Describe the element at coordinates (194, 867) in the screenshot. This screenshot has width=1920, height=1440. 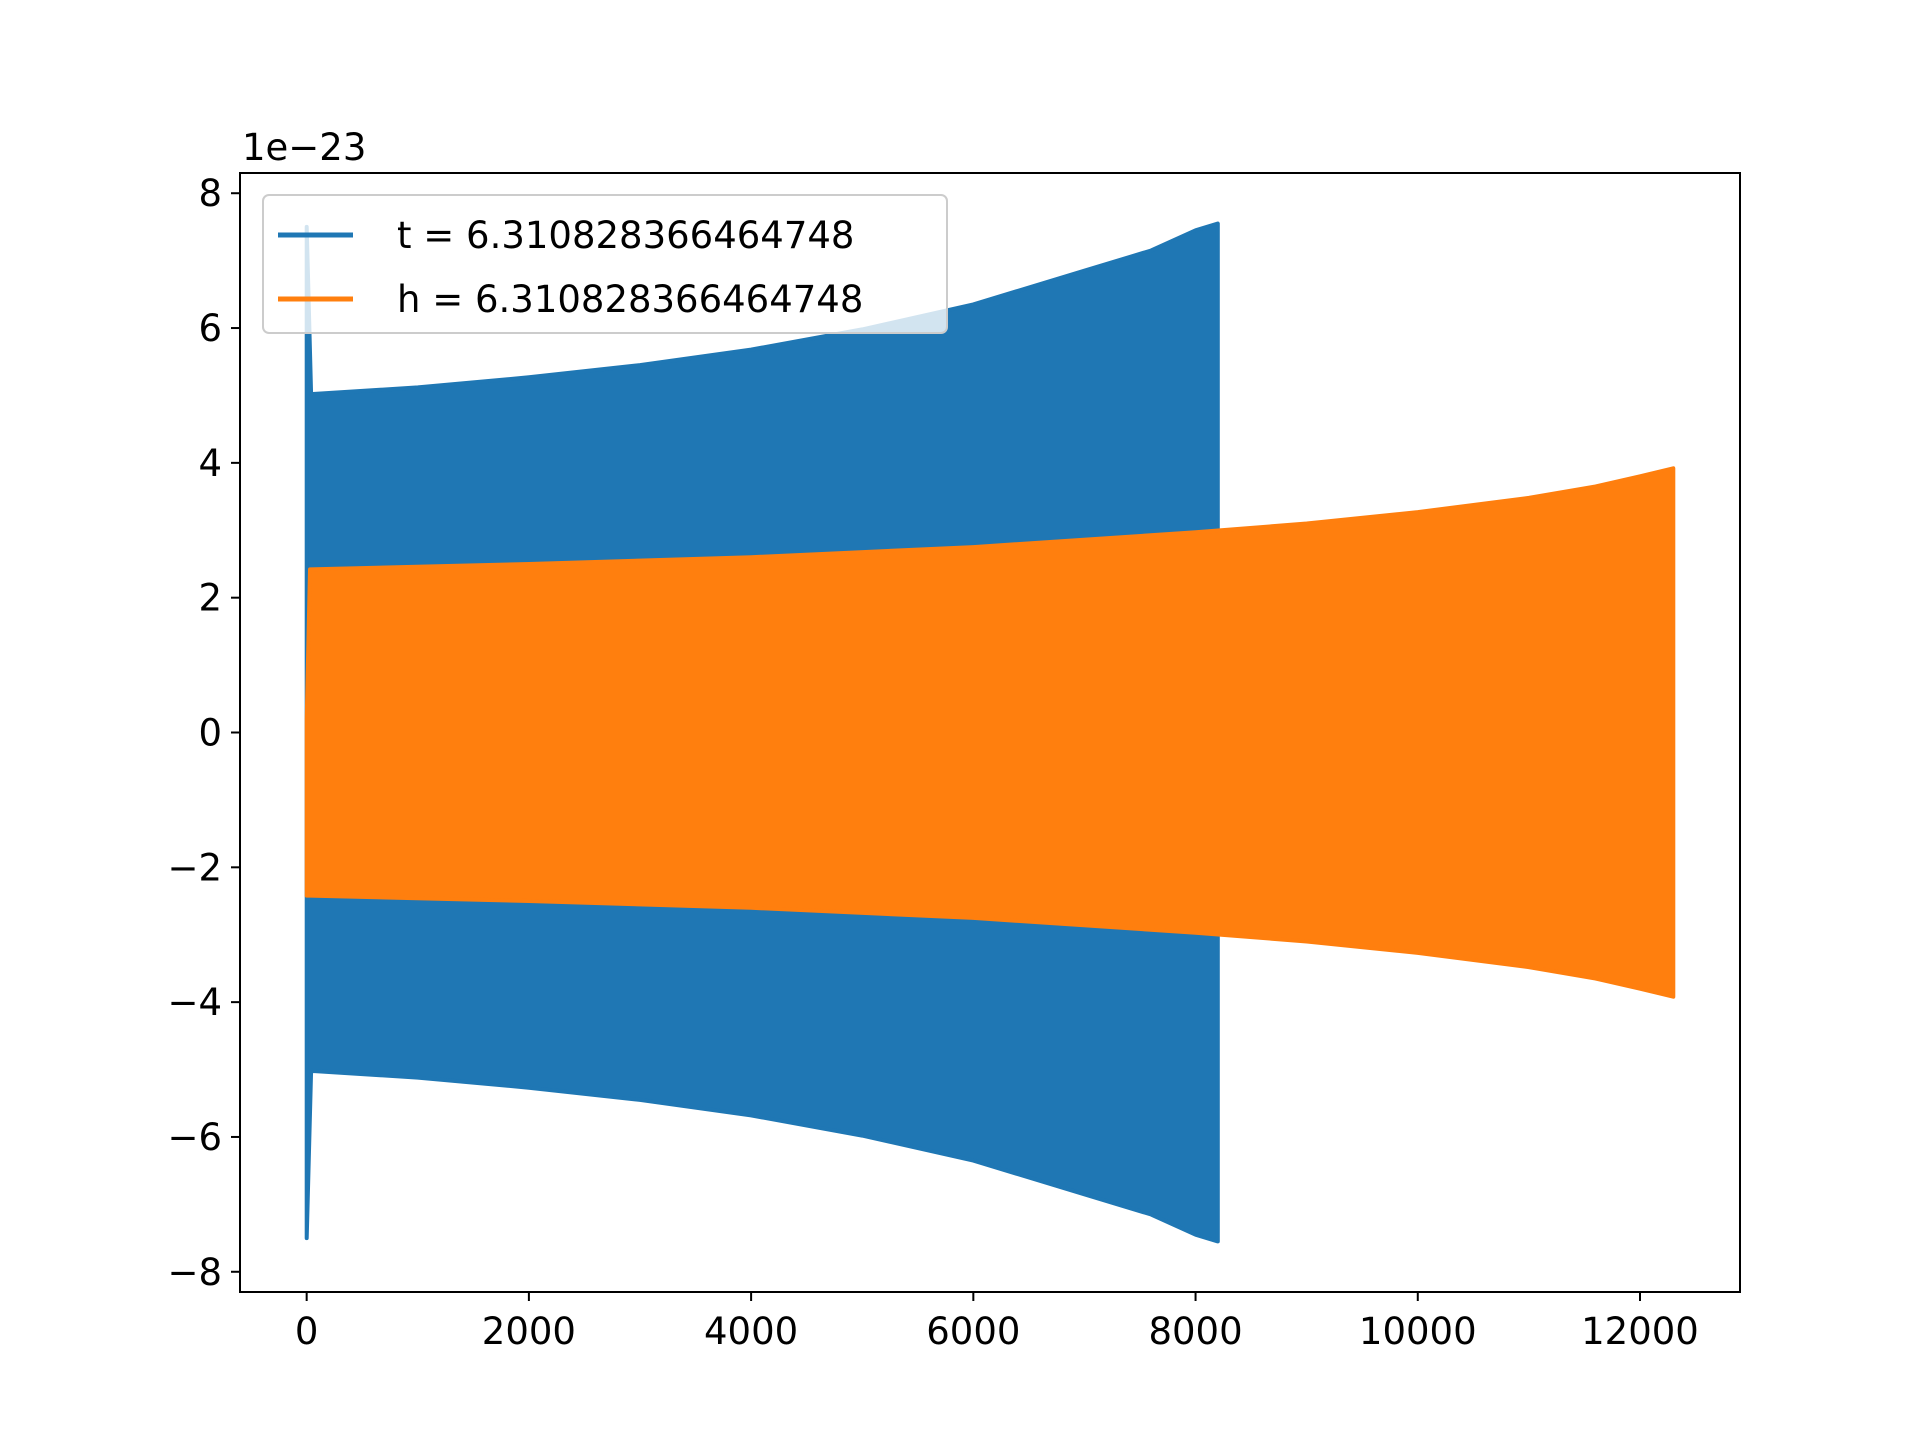
I see `y-tick-label: −2` at that location.